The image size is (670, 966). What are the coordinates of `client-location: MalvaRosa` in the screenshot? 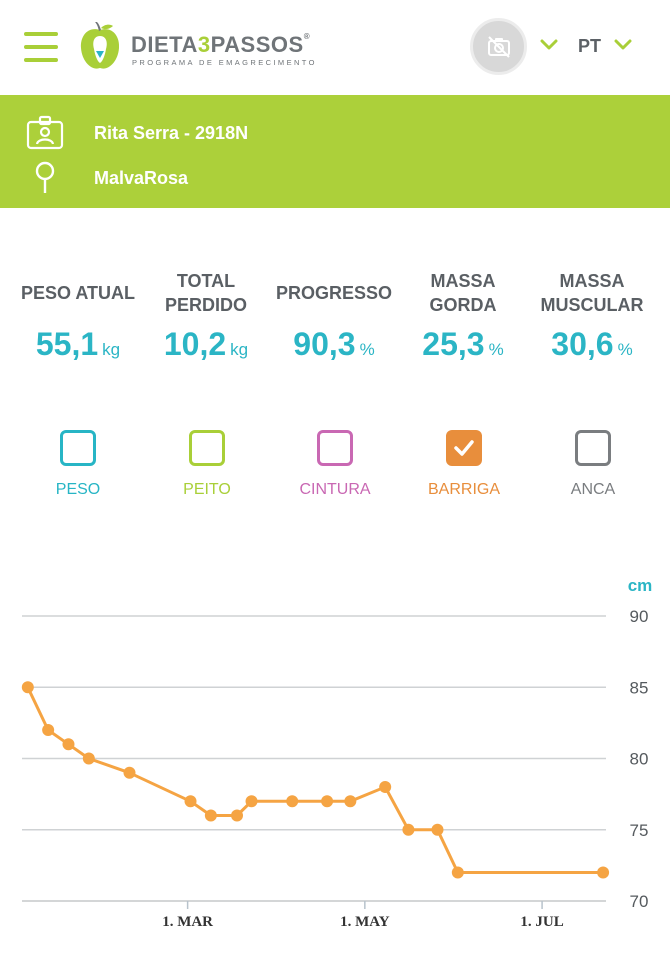 It's located at (141, 178).